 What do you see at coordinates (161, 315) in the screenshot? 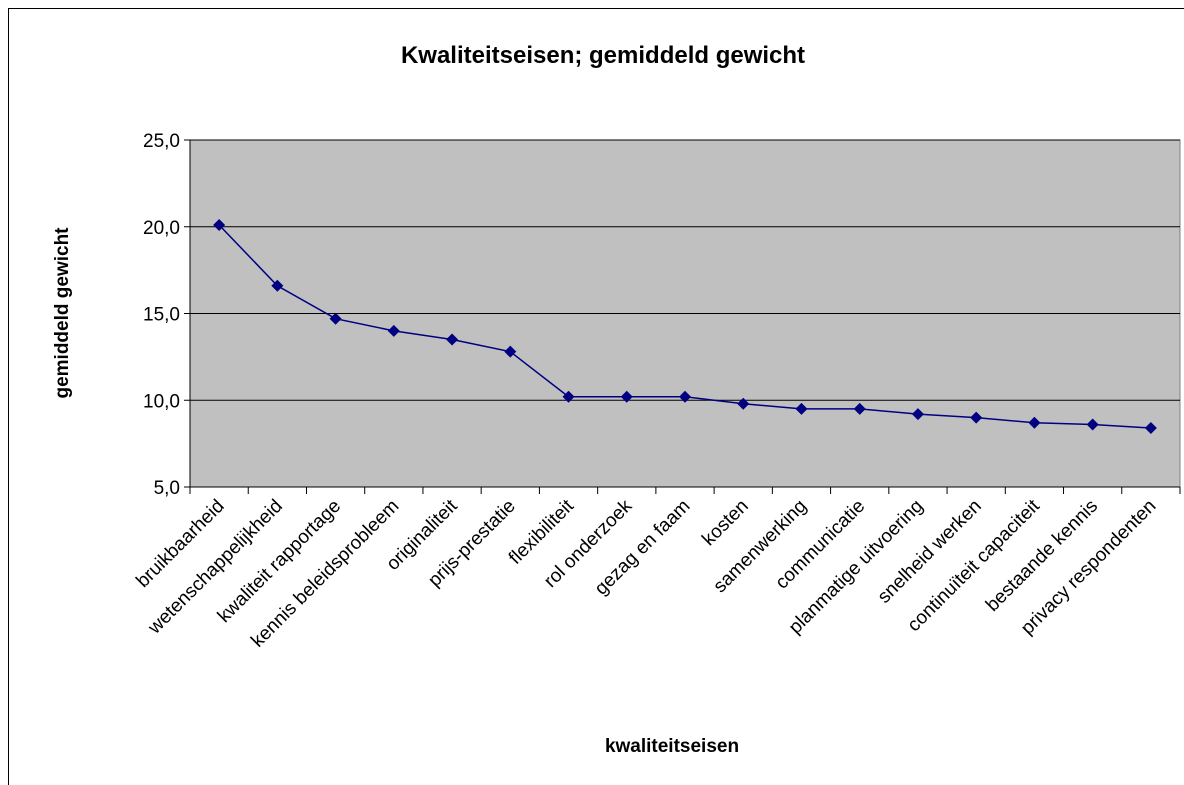
I see `y-tick-label: 15,0` at bounding box center [161, 315].